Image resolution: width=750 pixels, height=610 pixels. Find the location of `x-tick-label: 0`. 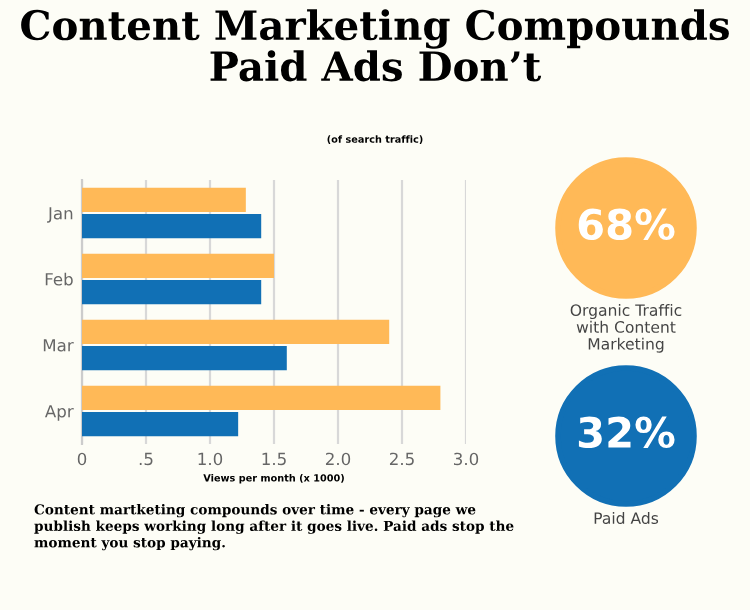

x-tick-label: 0 is located at coordinates (82, 459).